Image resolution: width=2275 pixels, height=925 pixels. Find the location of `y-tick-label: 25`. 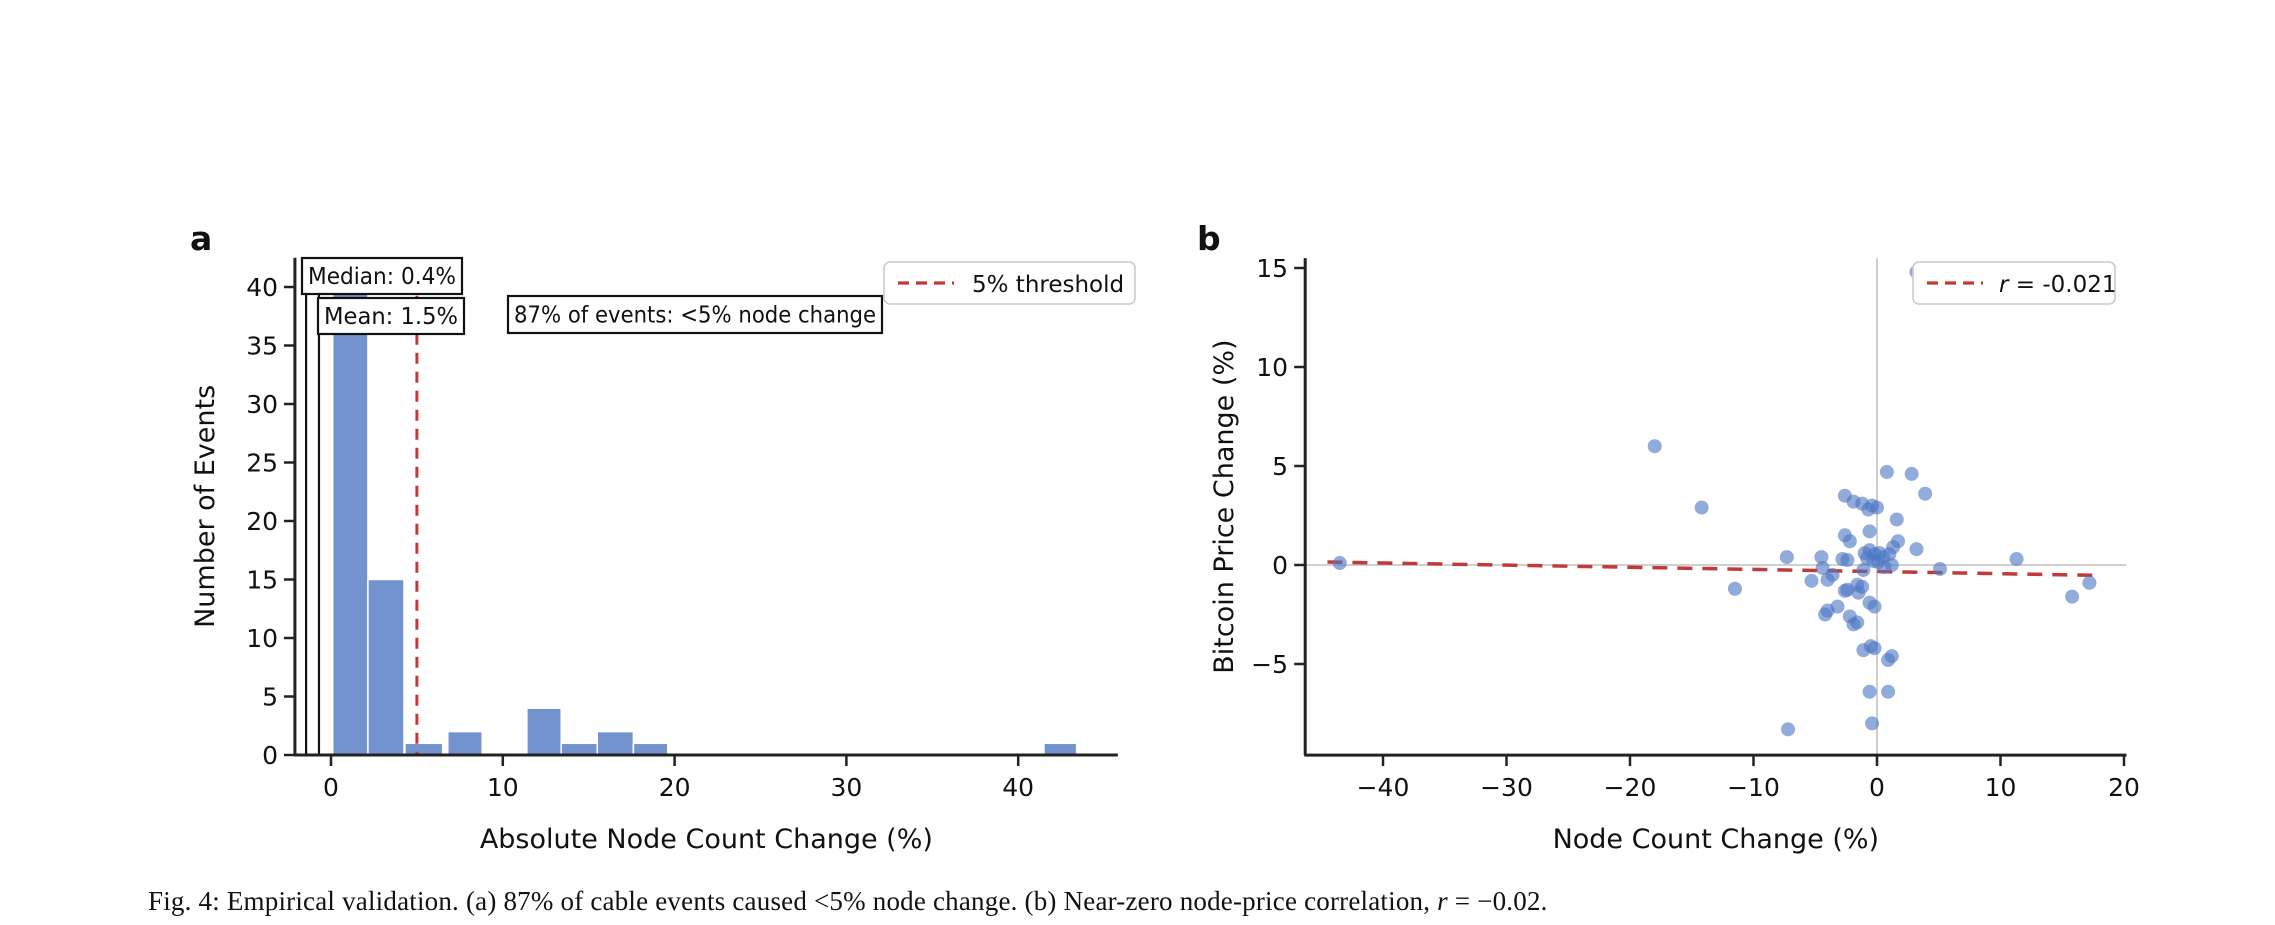

y-tick-label: 25 is located at coordinates (262, 463).